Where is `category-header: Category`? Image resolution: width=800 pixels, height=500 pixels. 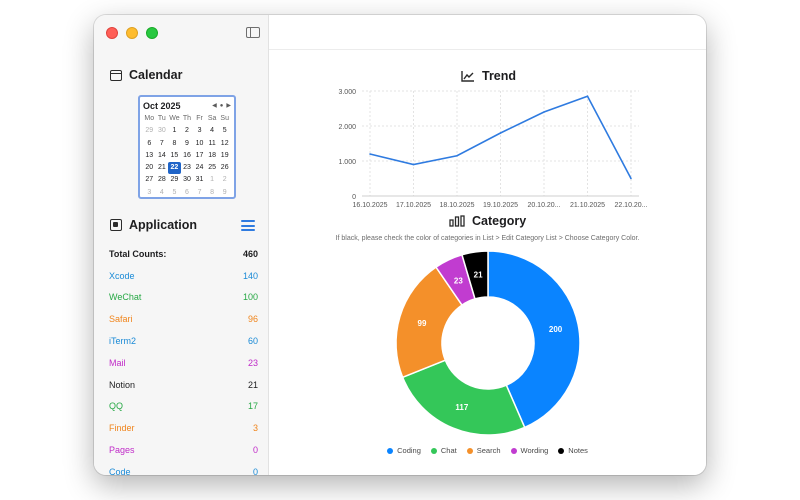
category-header: Category is located at coordinates (487, 221).